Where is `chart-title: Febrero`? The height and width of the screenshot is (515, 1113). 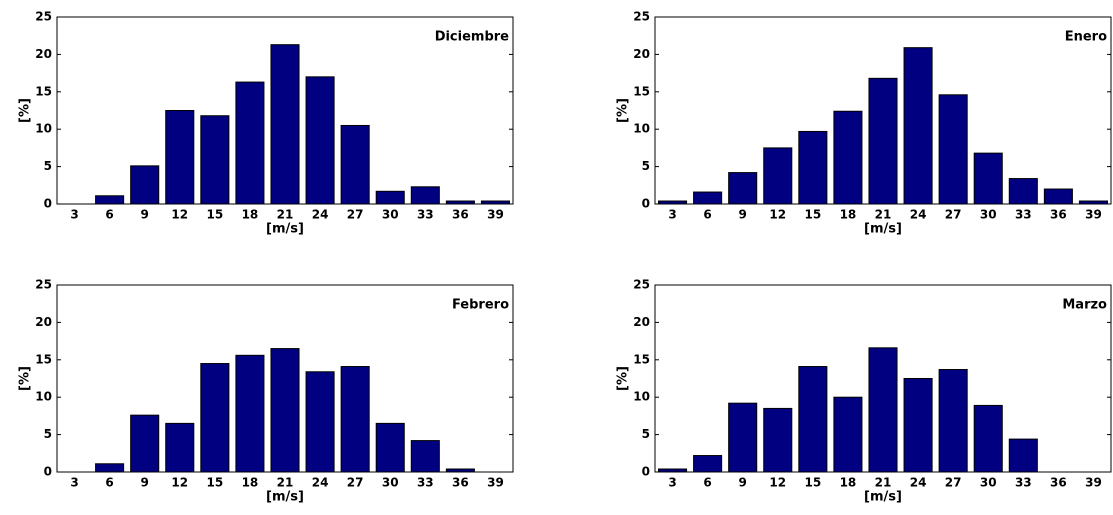
chart-title: Febrero is located at coordinates (480, 305).